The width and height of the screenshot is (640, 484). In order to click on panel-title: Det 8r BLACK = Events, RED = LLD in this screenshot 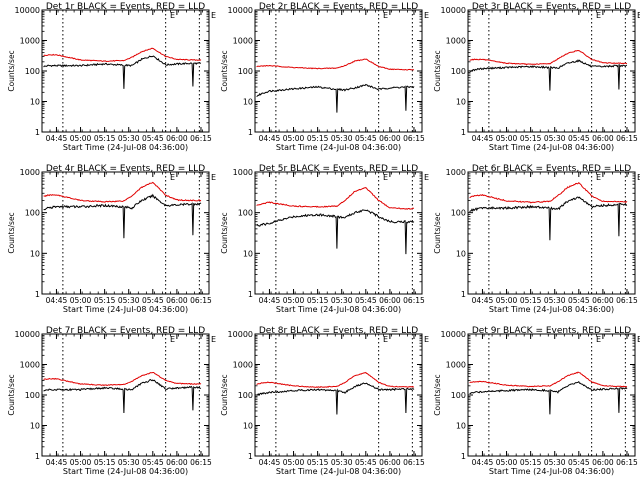, I will do `click(338, 331)`.